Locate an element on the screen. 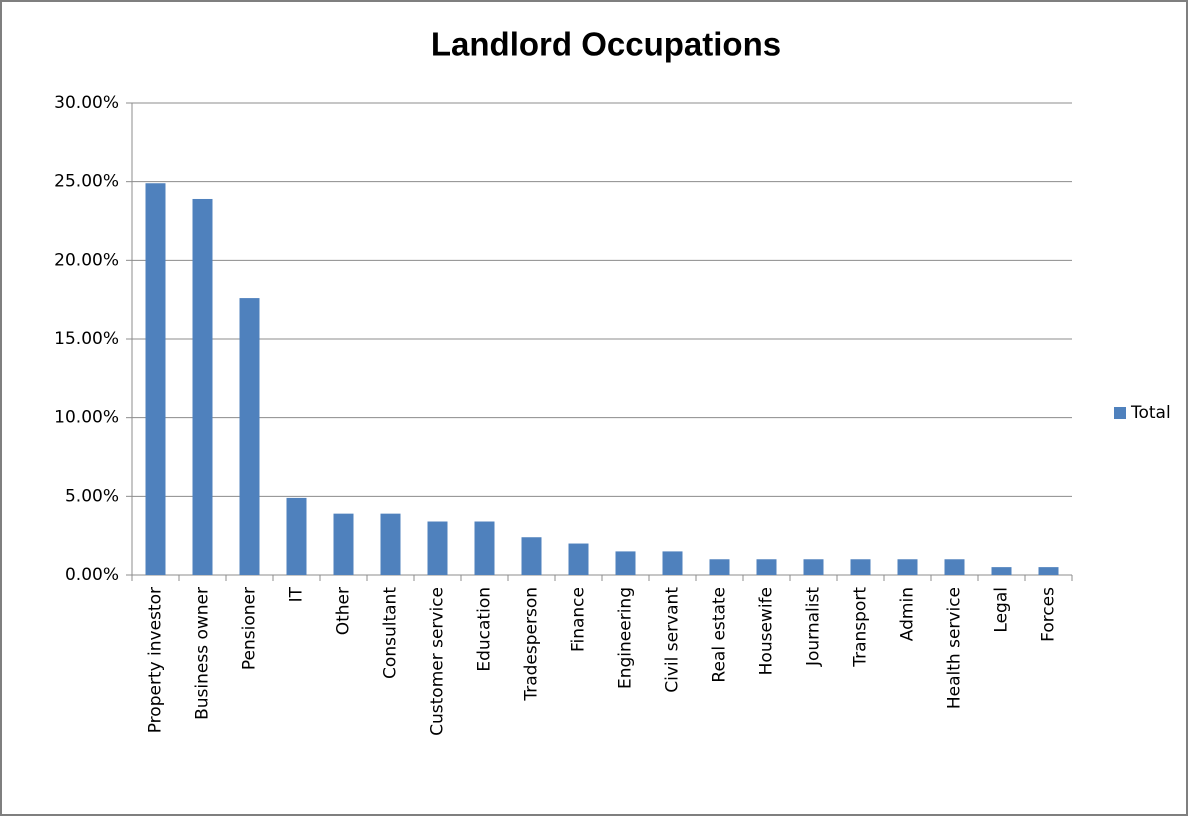 The image size is (1188, 816). x-tick-label: Civil servant is located at coordinates (673, 640).